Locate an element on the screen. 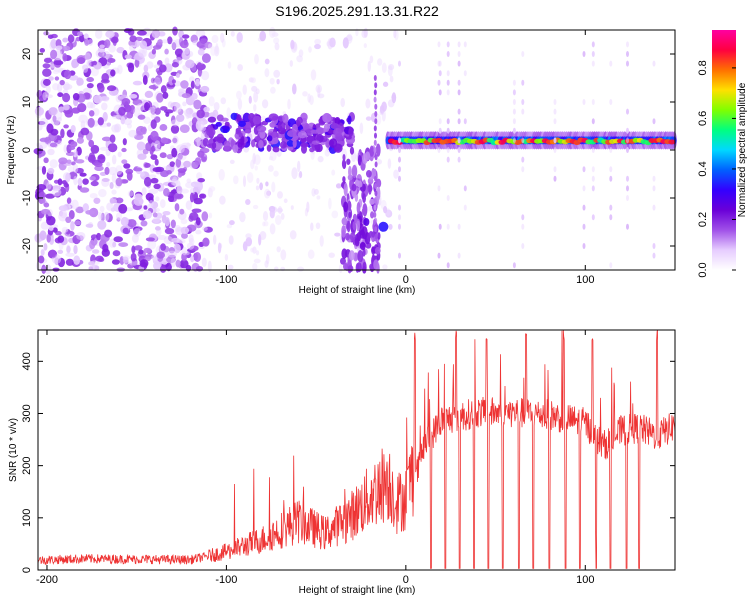  snr-x-tick-label: -100 is located at coordinates (226, 580).